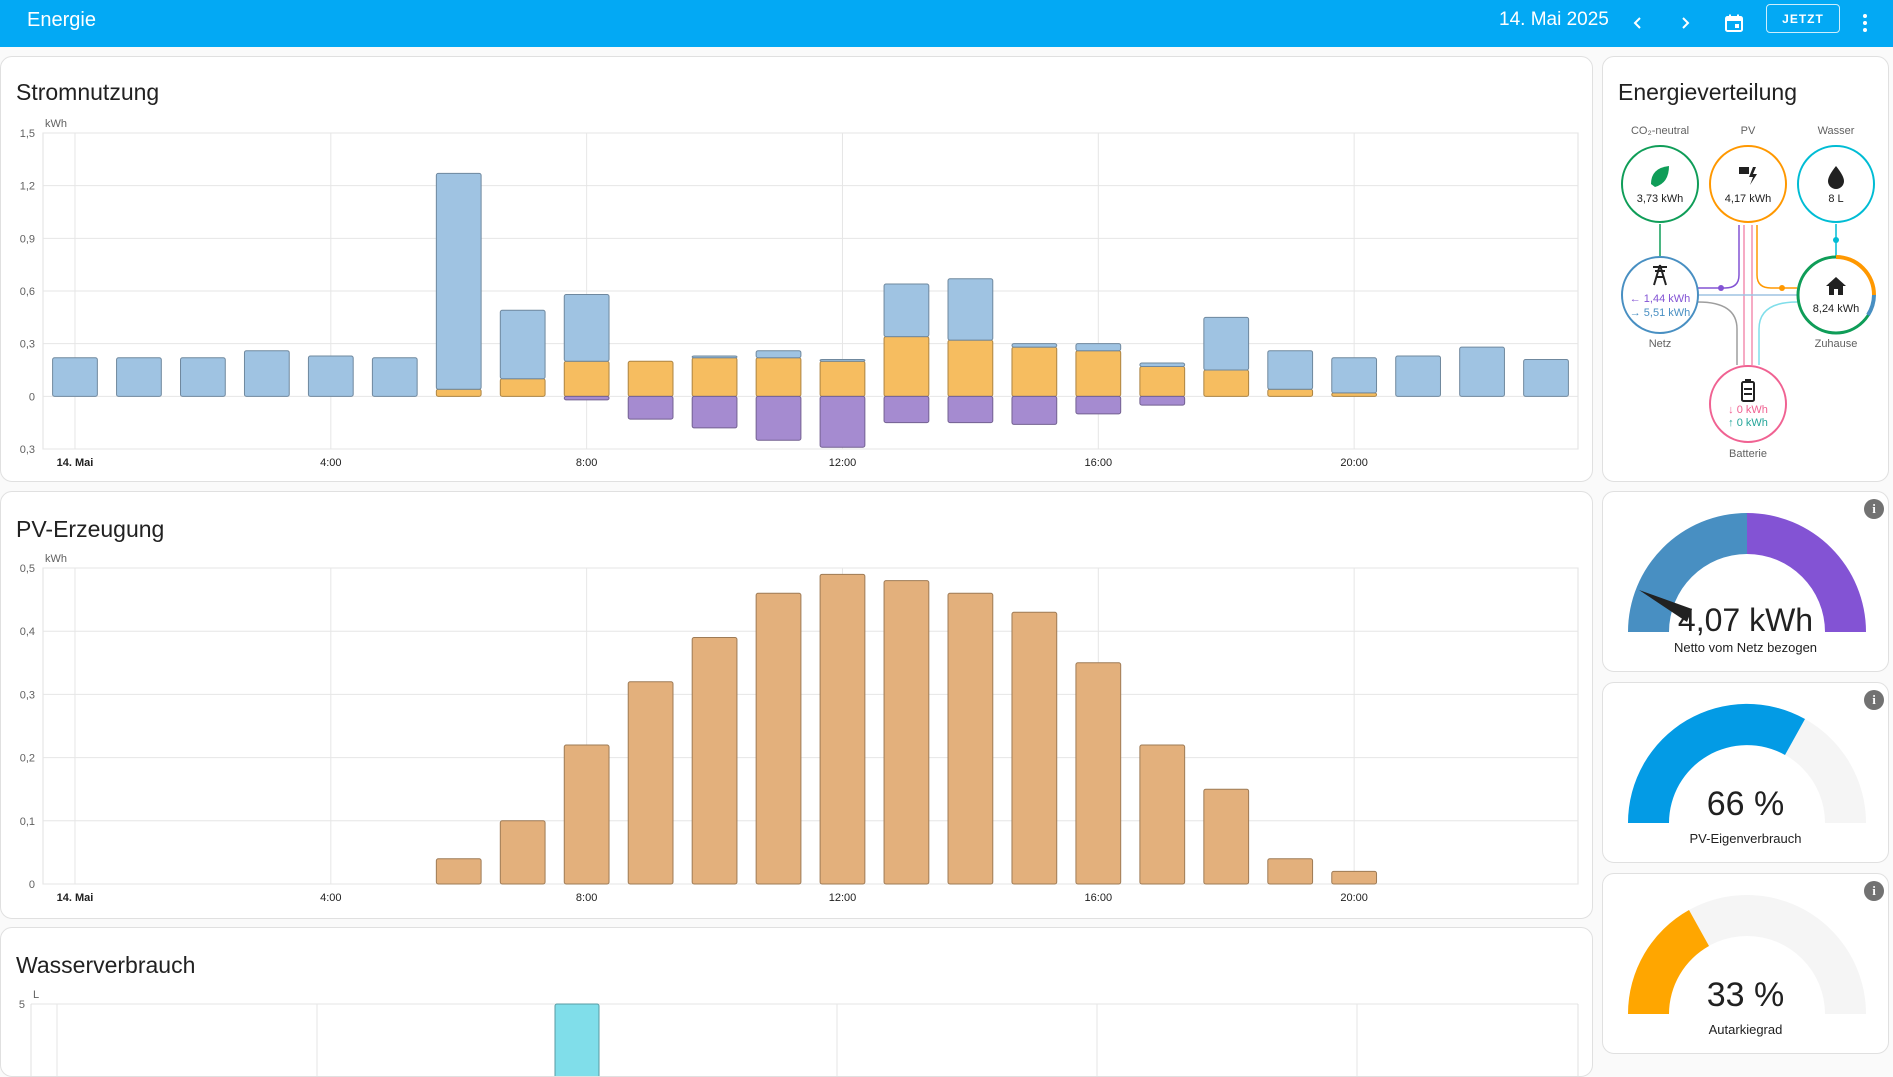 The width and height of the screenshot is (1893, 1077). I want to click on home-icon, so click(1836, 286).